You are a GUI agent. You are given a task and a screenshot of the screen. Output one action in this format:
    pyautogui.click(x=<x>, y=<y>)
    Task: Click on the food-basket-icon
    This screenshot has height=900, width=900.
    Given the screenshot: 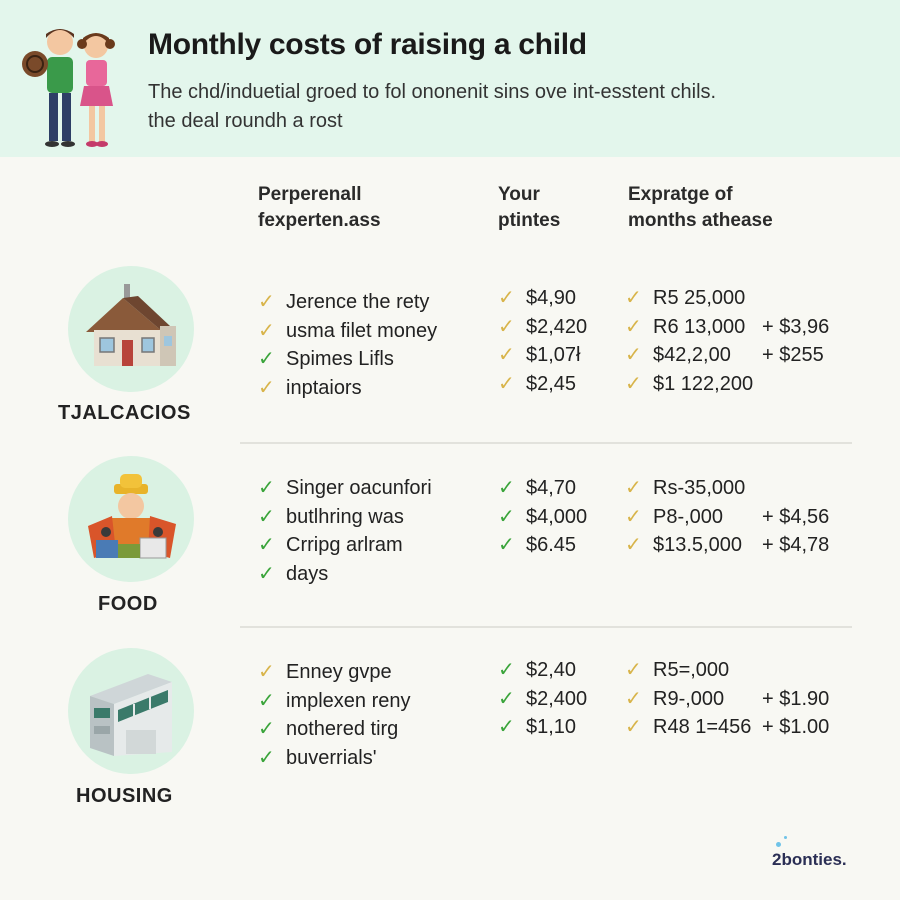 What is the action you would take?
    pyautogui.click(x=131, y=519)
    